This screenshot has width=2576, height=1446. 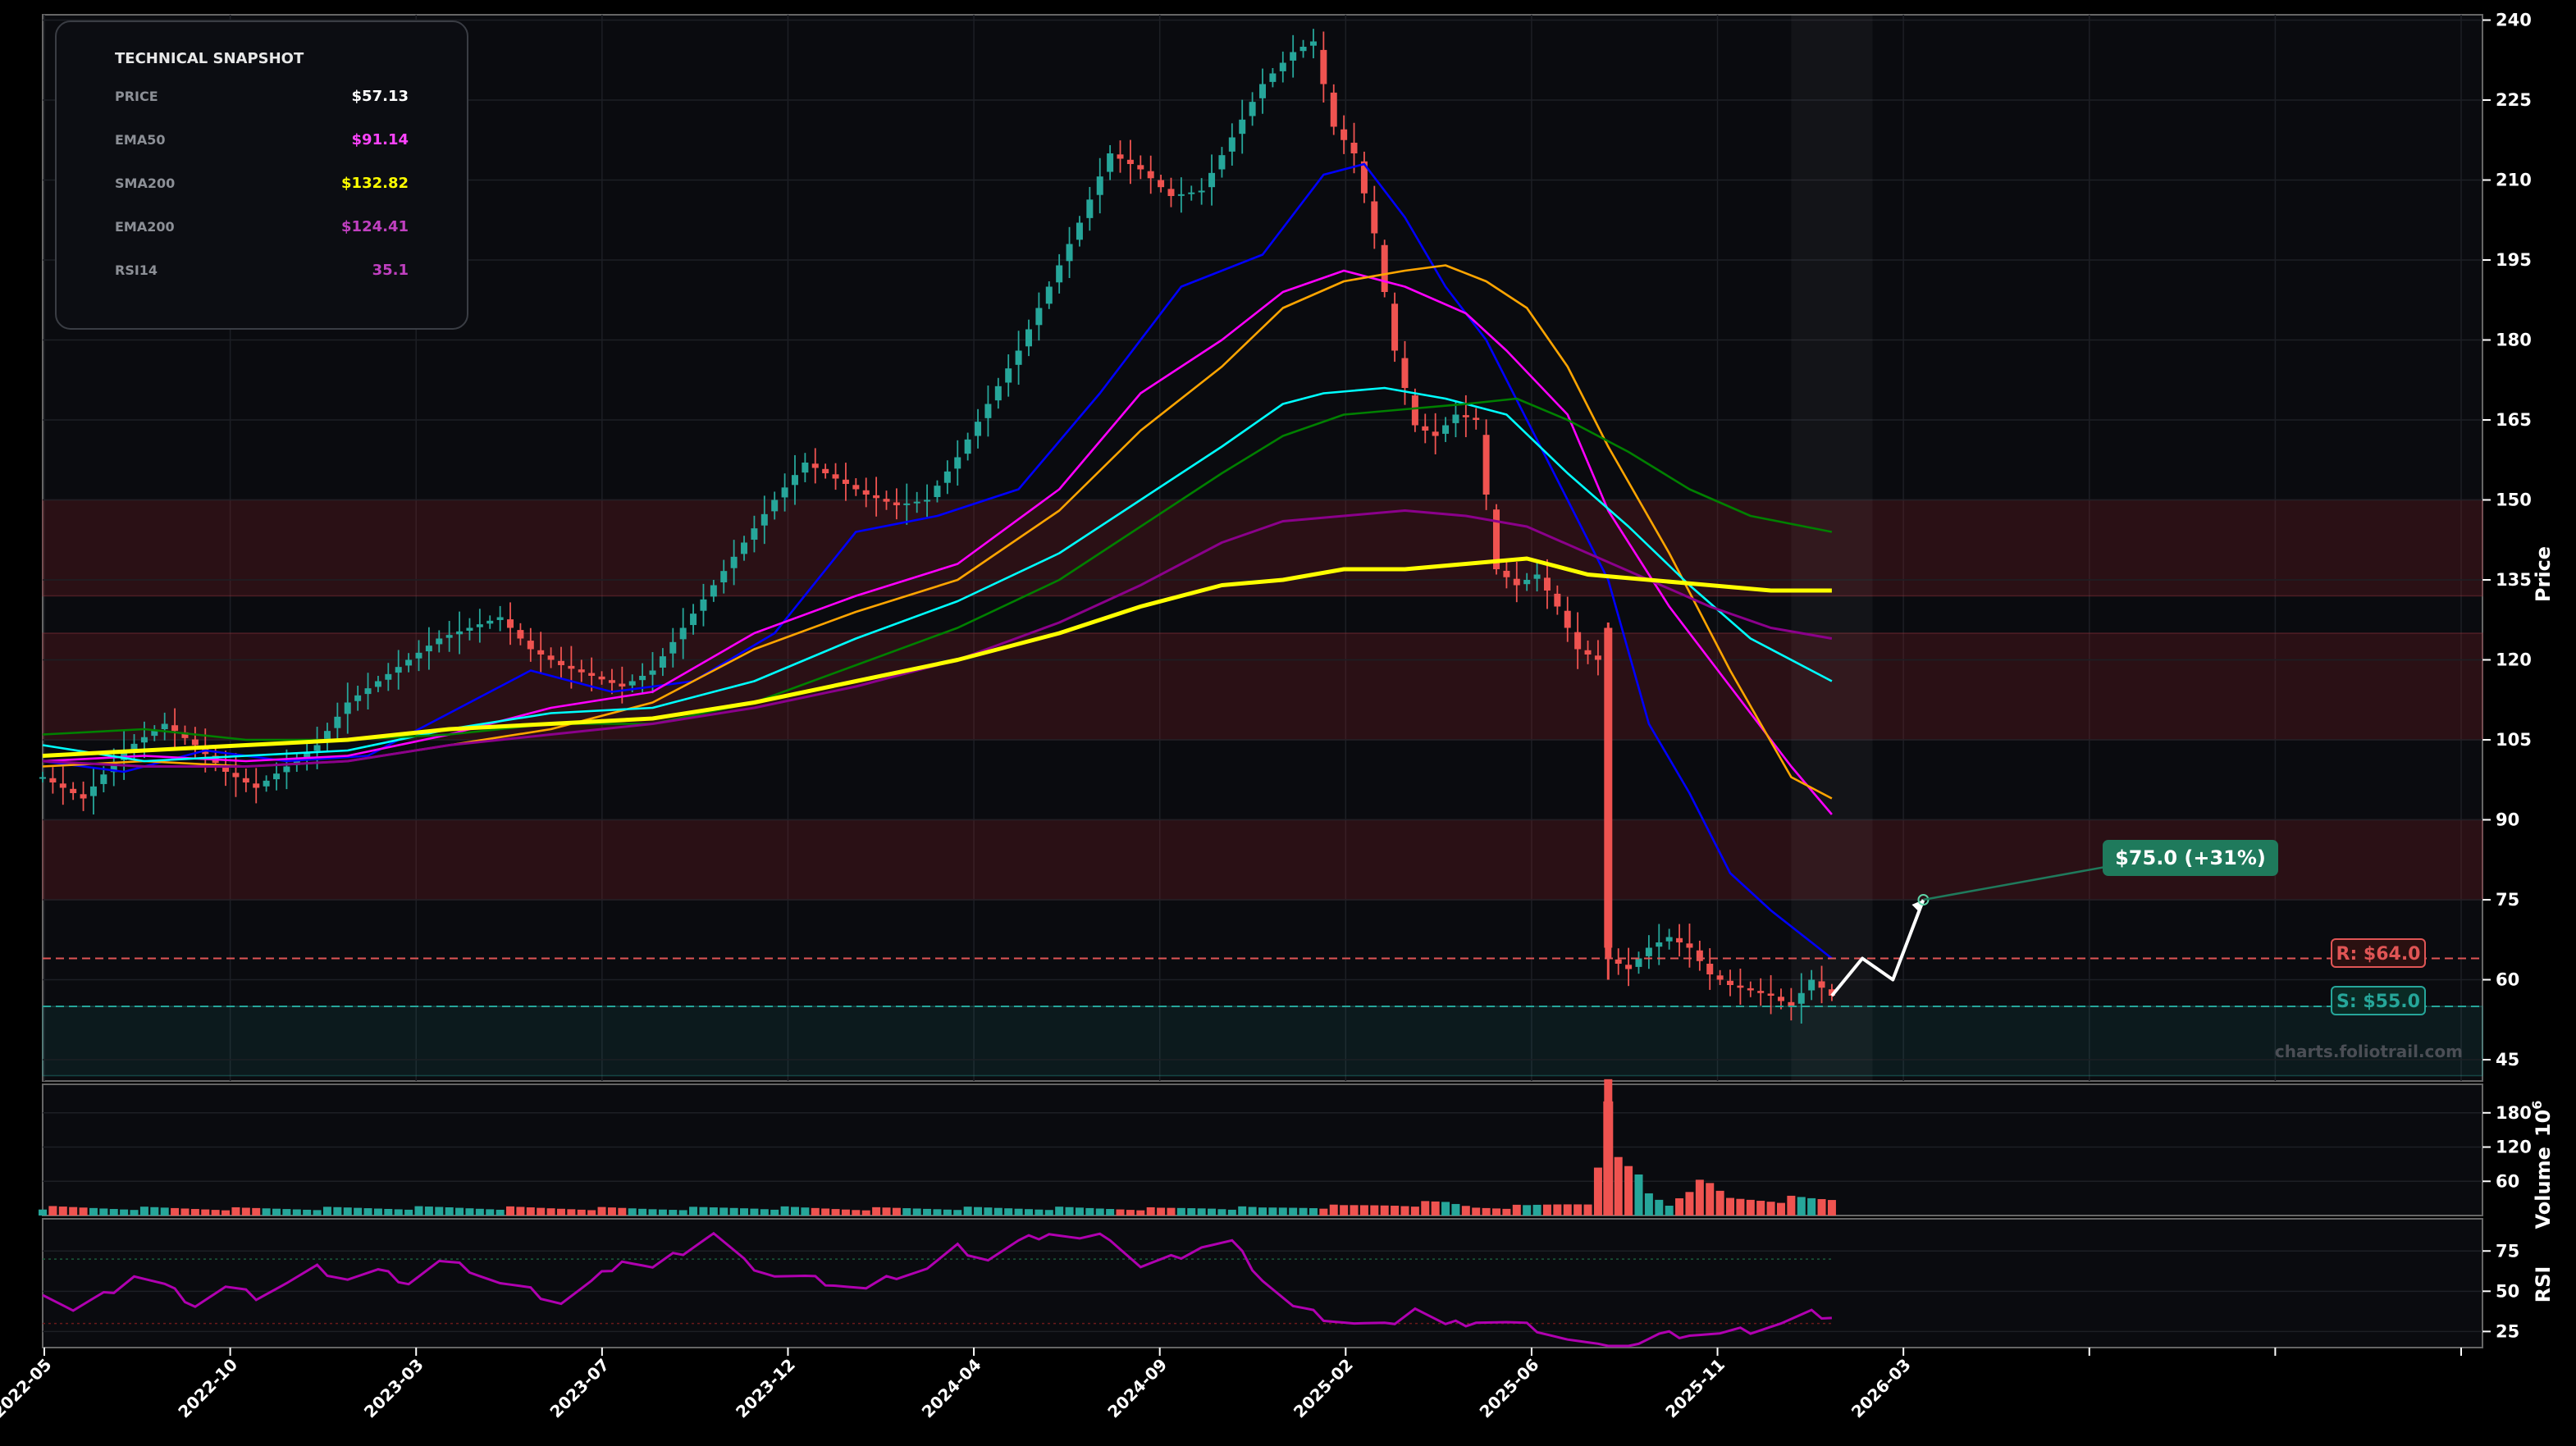 What do you see at coordinates (2542, 1165) in the screenshot?
I see `volume-axis-label: Volume 106` at bounding box center [2542, 1165].